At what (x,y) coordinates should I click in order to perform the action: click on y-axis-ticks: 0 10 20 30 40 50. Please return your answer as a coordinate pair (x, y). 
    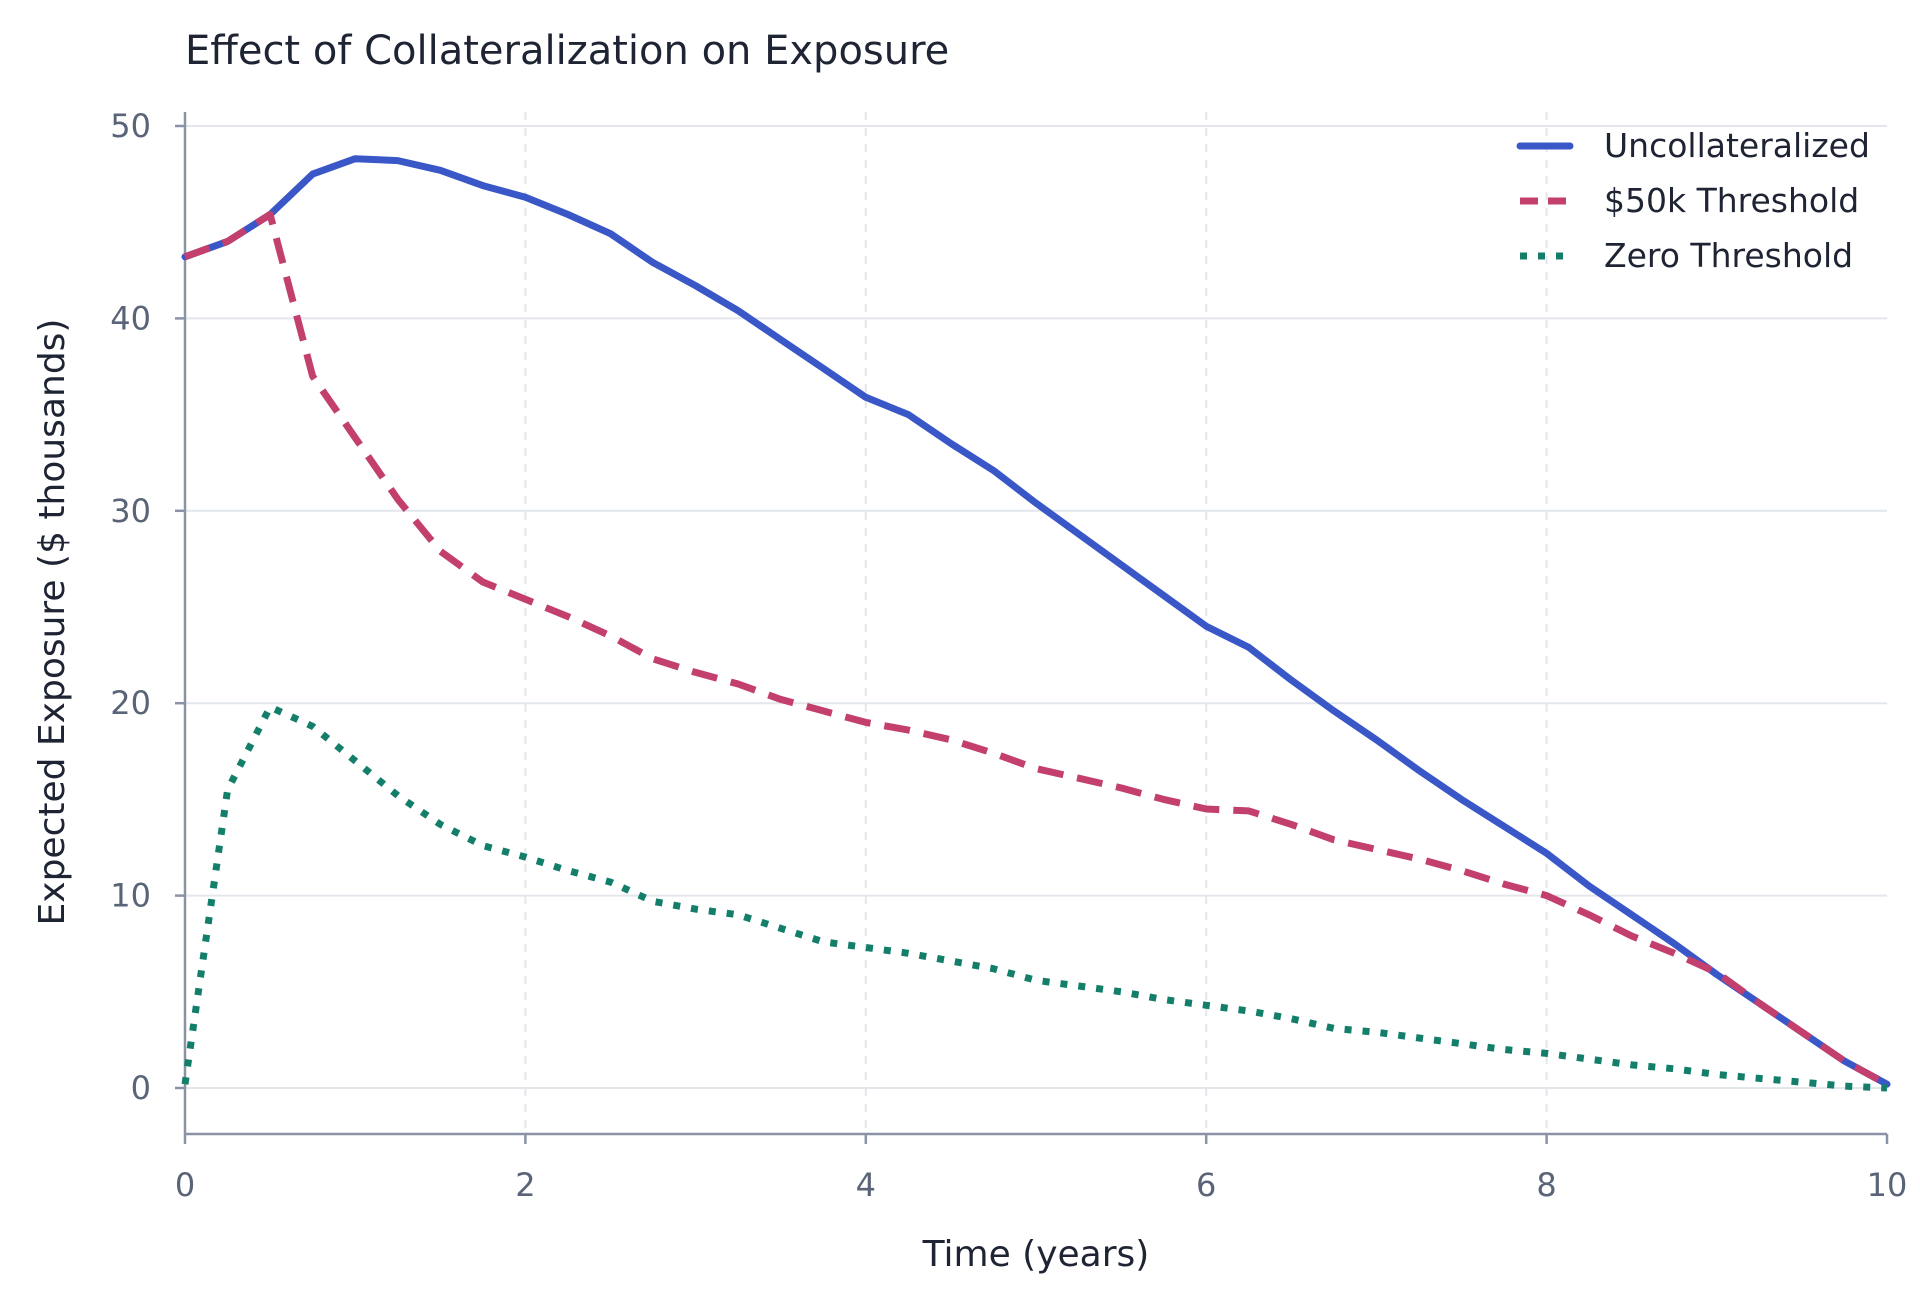
    Looking at the image, I should click on (147, 607).